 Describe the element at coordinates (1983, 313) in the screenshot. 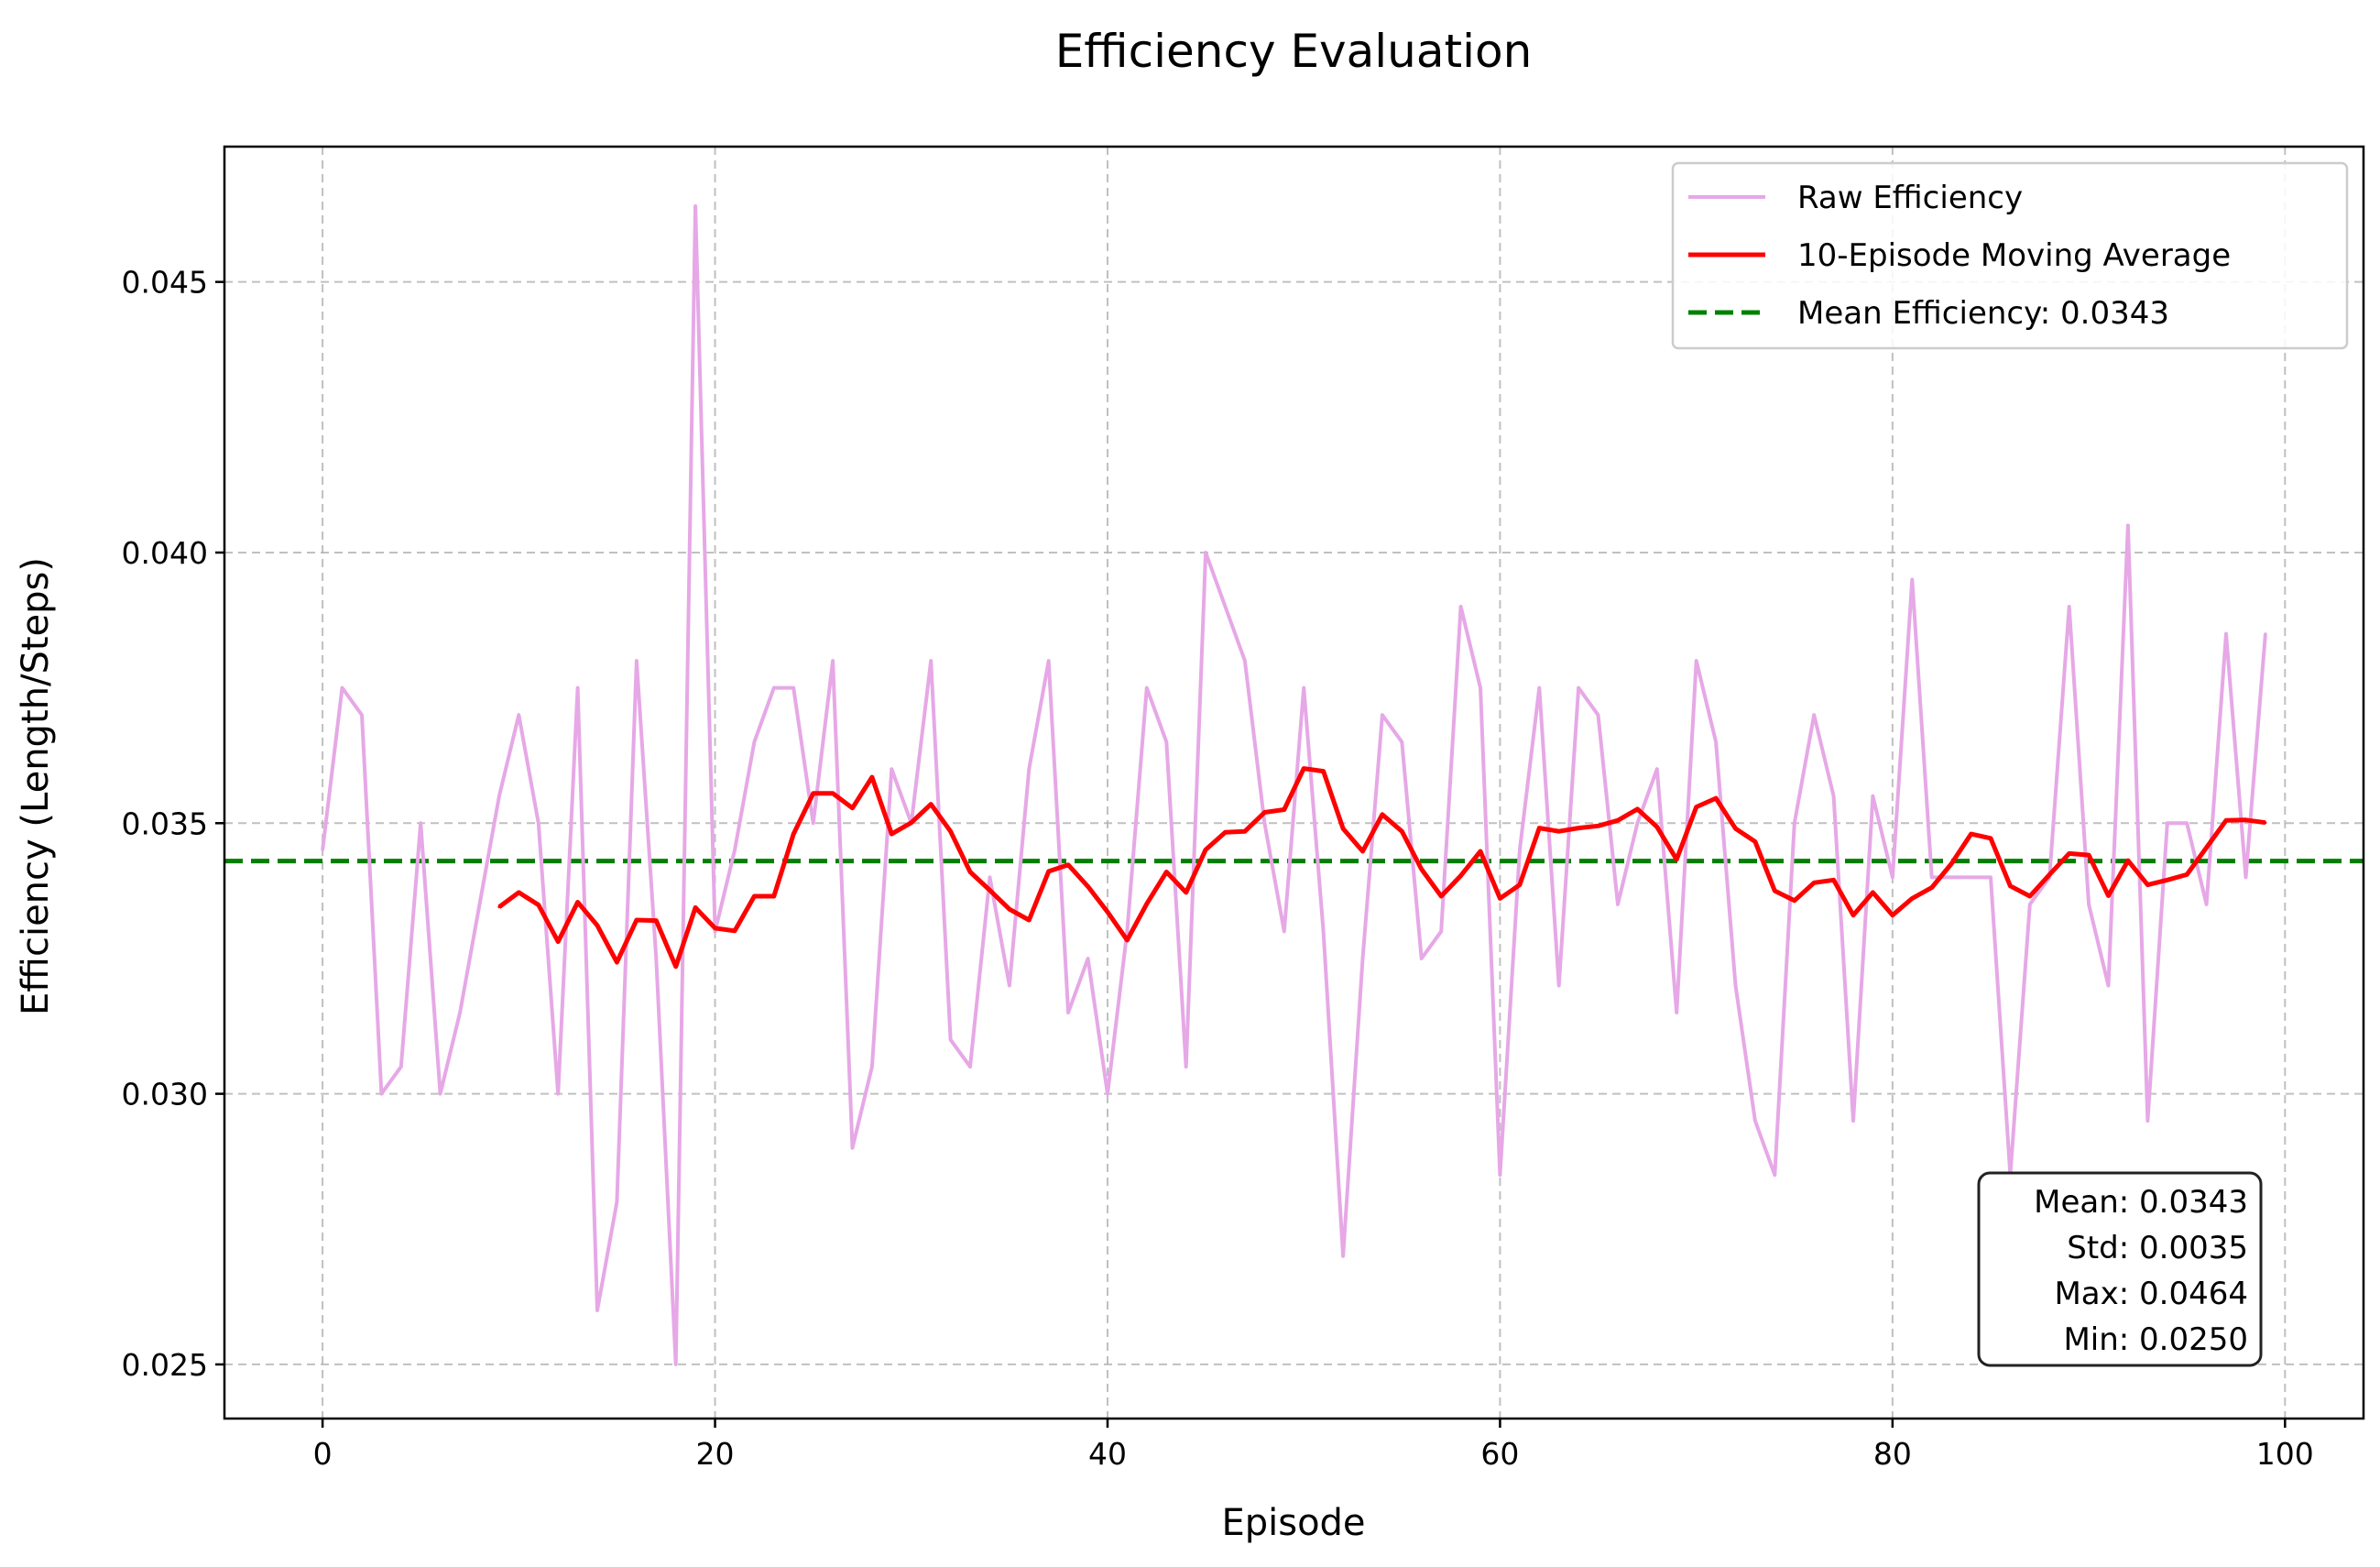

I see `legend-mean-label: Mean Efficiency: 0.0343` at that location.